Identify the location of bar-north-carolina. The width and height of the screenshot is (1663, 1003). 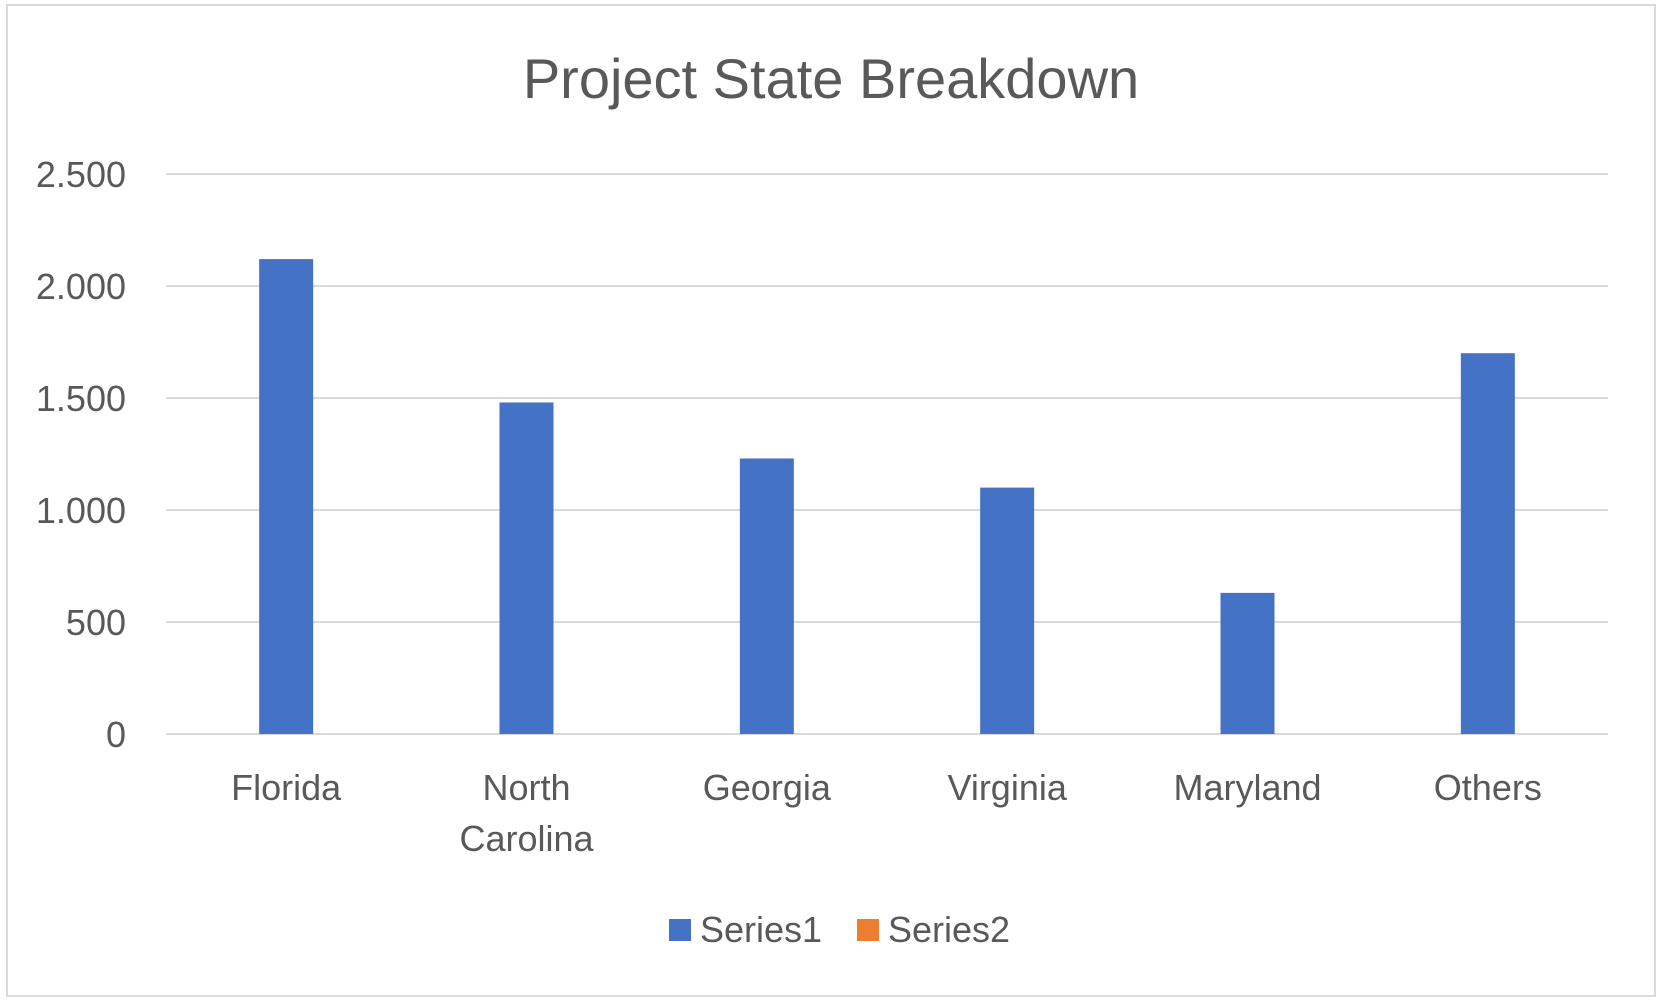
(526, 568).